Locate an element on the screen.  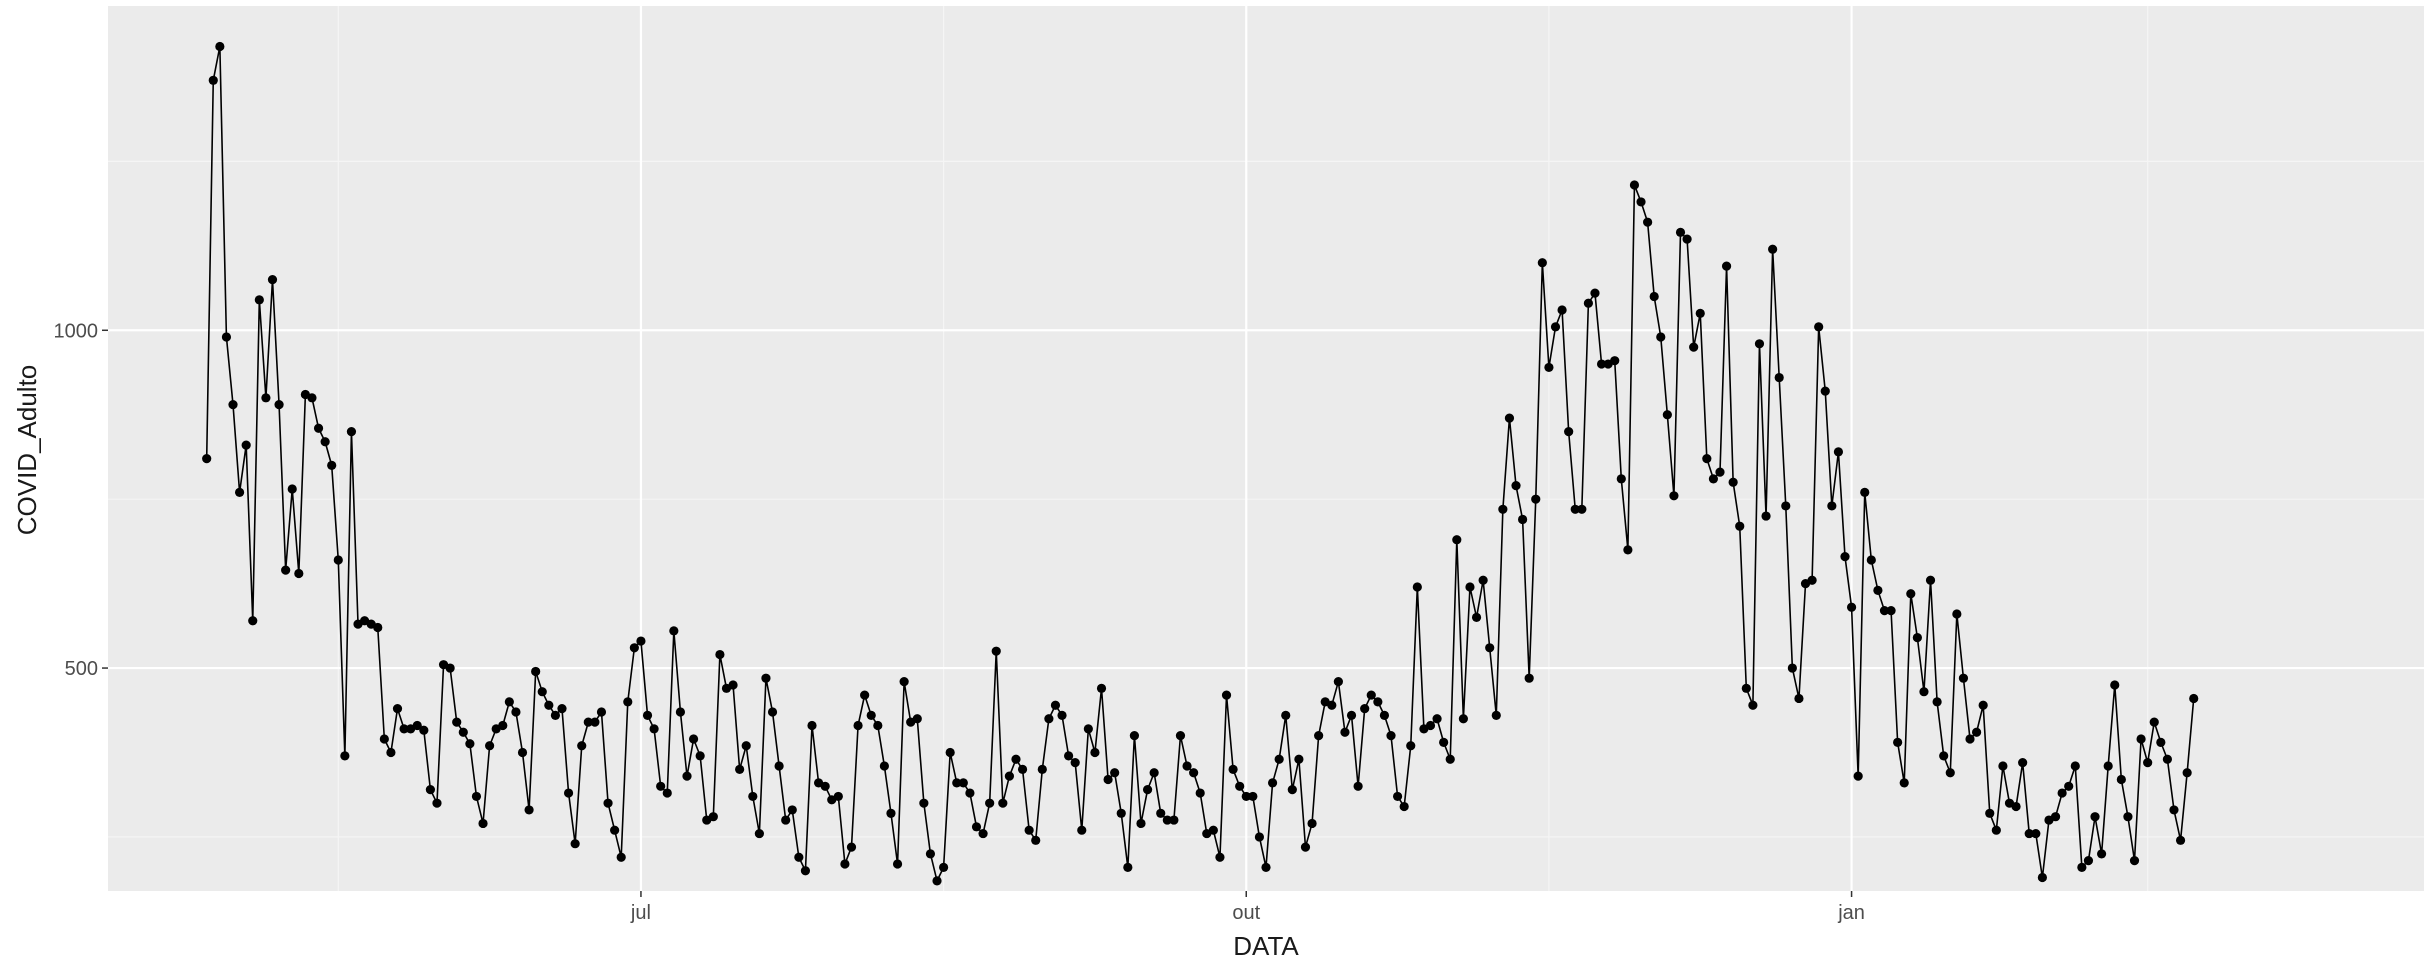
y-axis-title: COVID_Adulto is located at coordinates (27, 450).